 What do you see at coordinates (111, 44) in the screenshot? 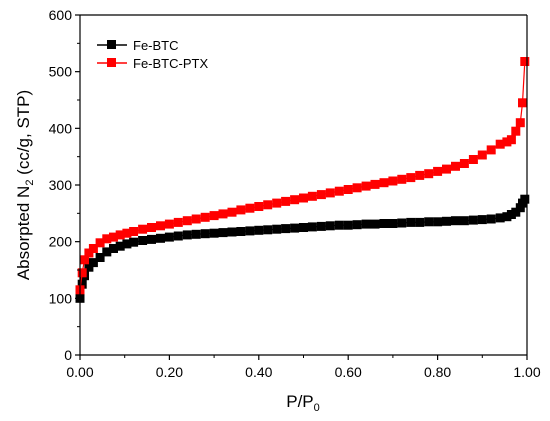
I see `legend-marker-fe-btc` at bounding box center [111, 44].